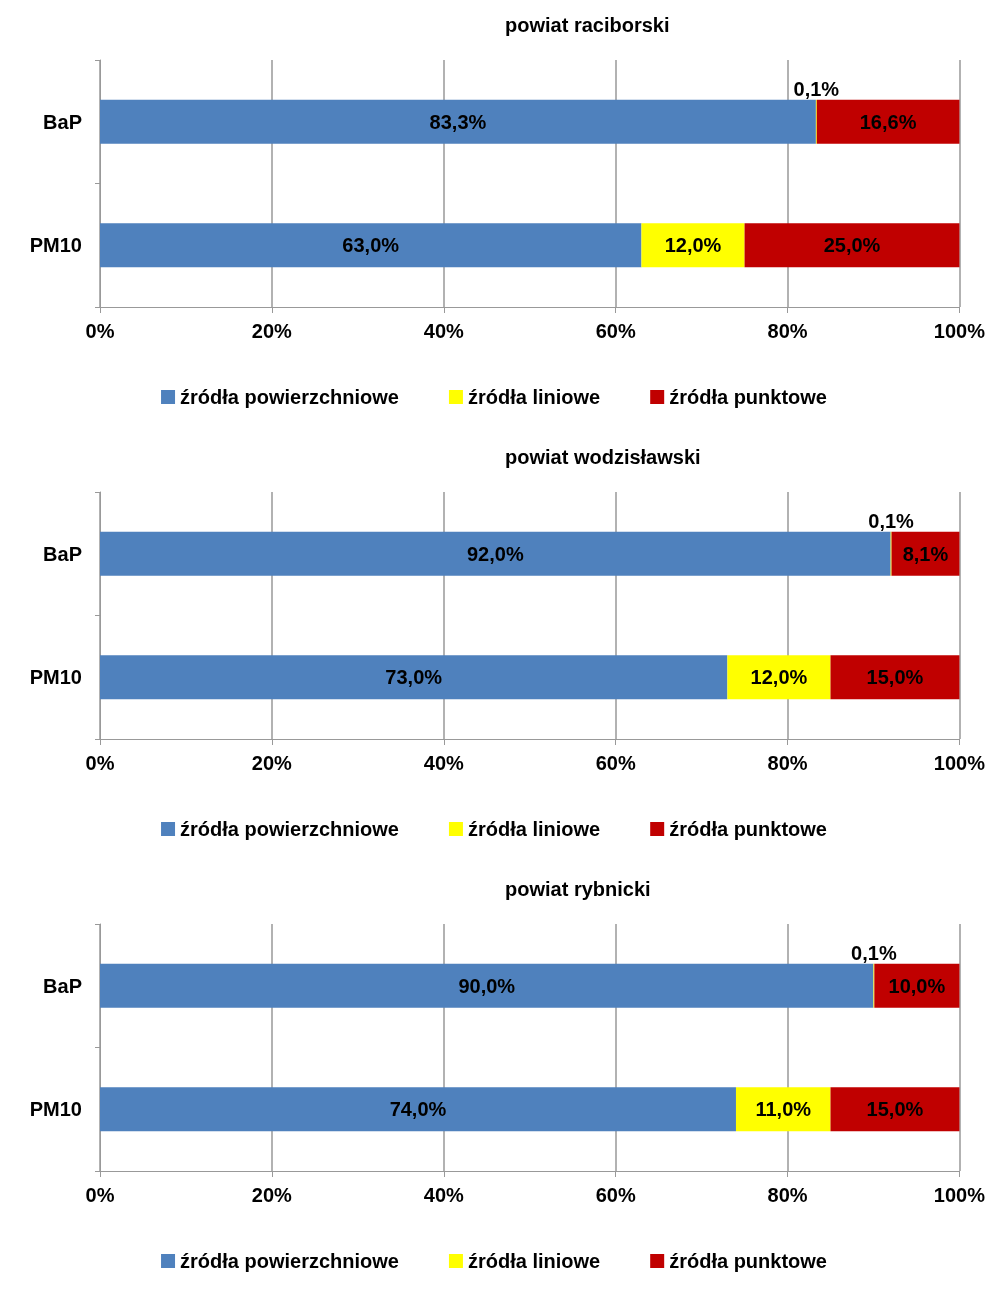 This screenshot has height=1297, width=988. I want to click on data-label: 10,0%, so click(917, 985).